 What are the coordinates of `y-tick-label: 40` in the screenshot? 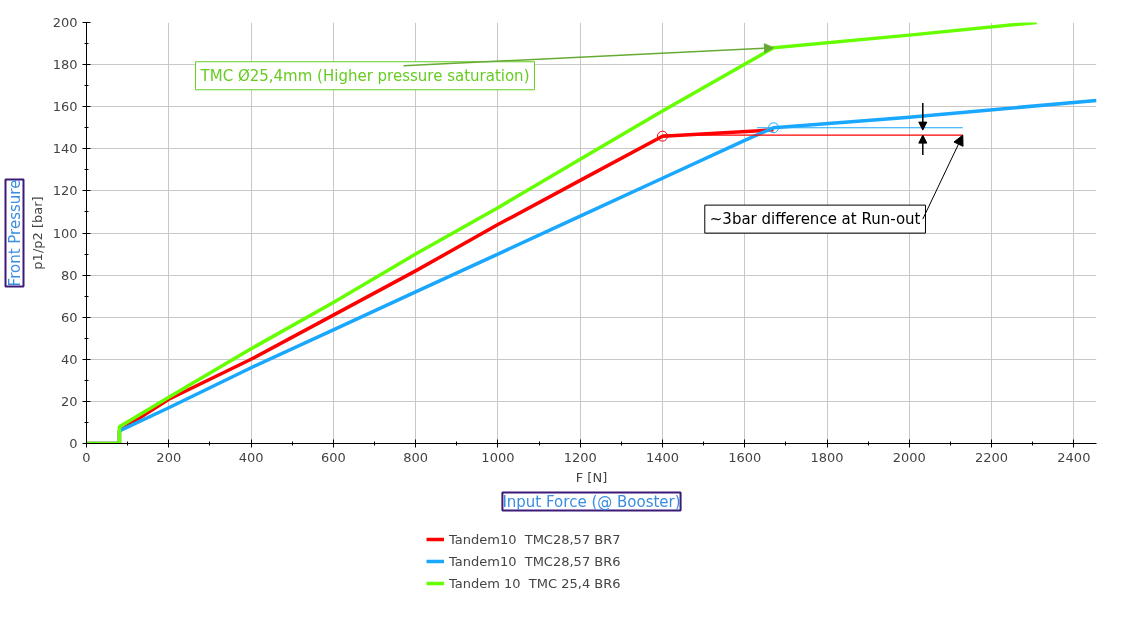 It's located at (69, 359).